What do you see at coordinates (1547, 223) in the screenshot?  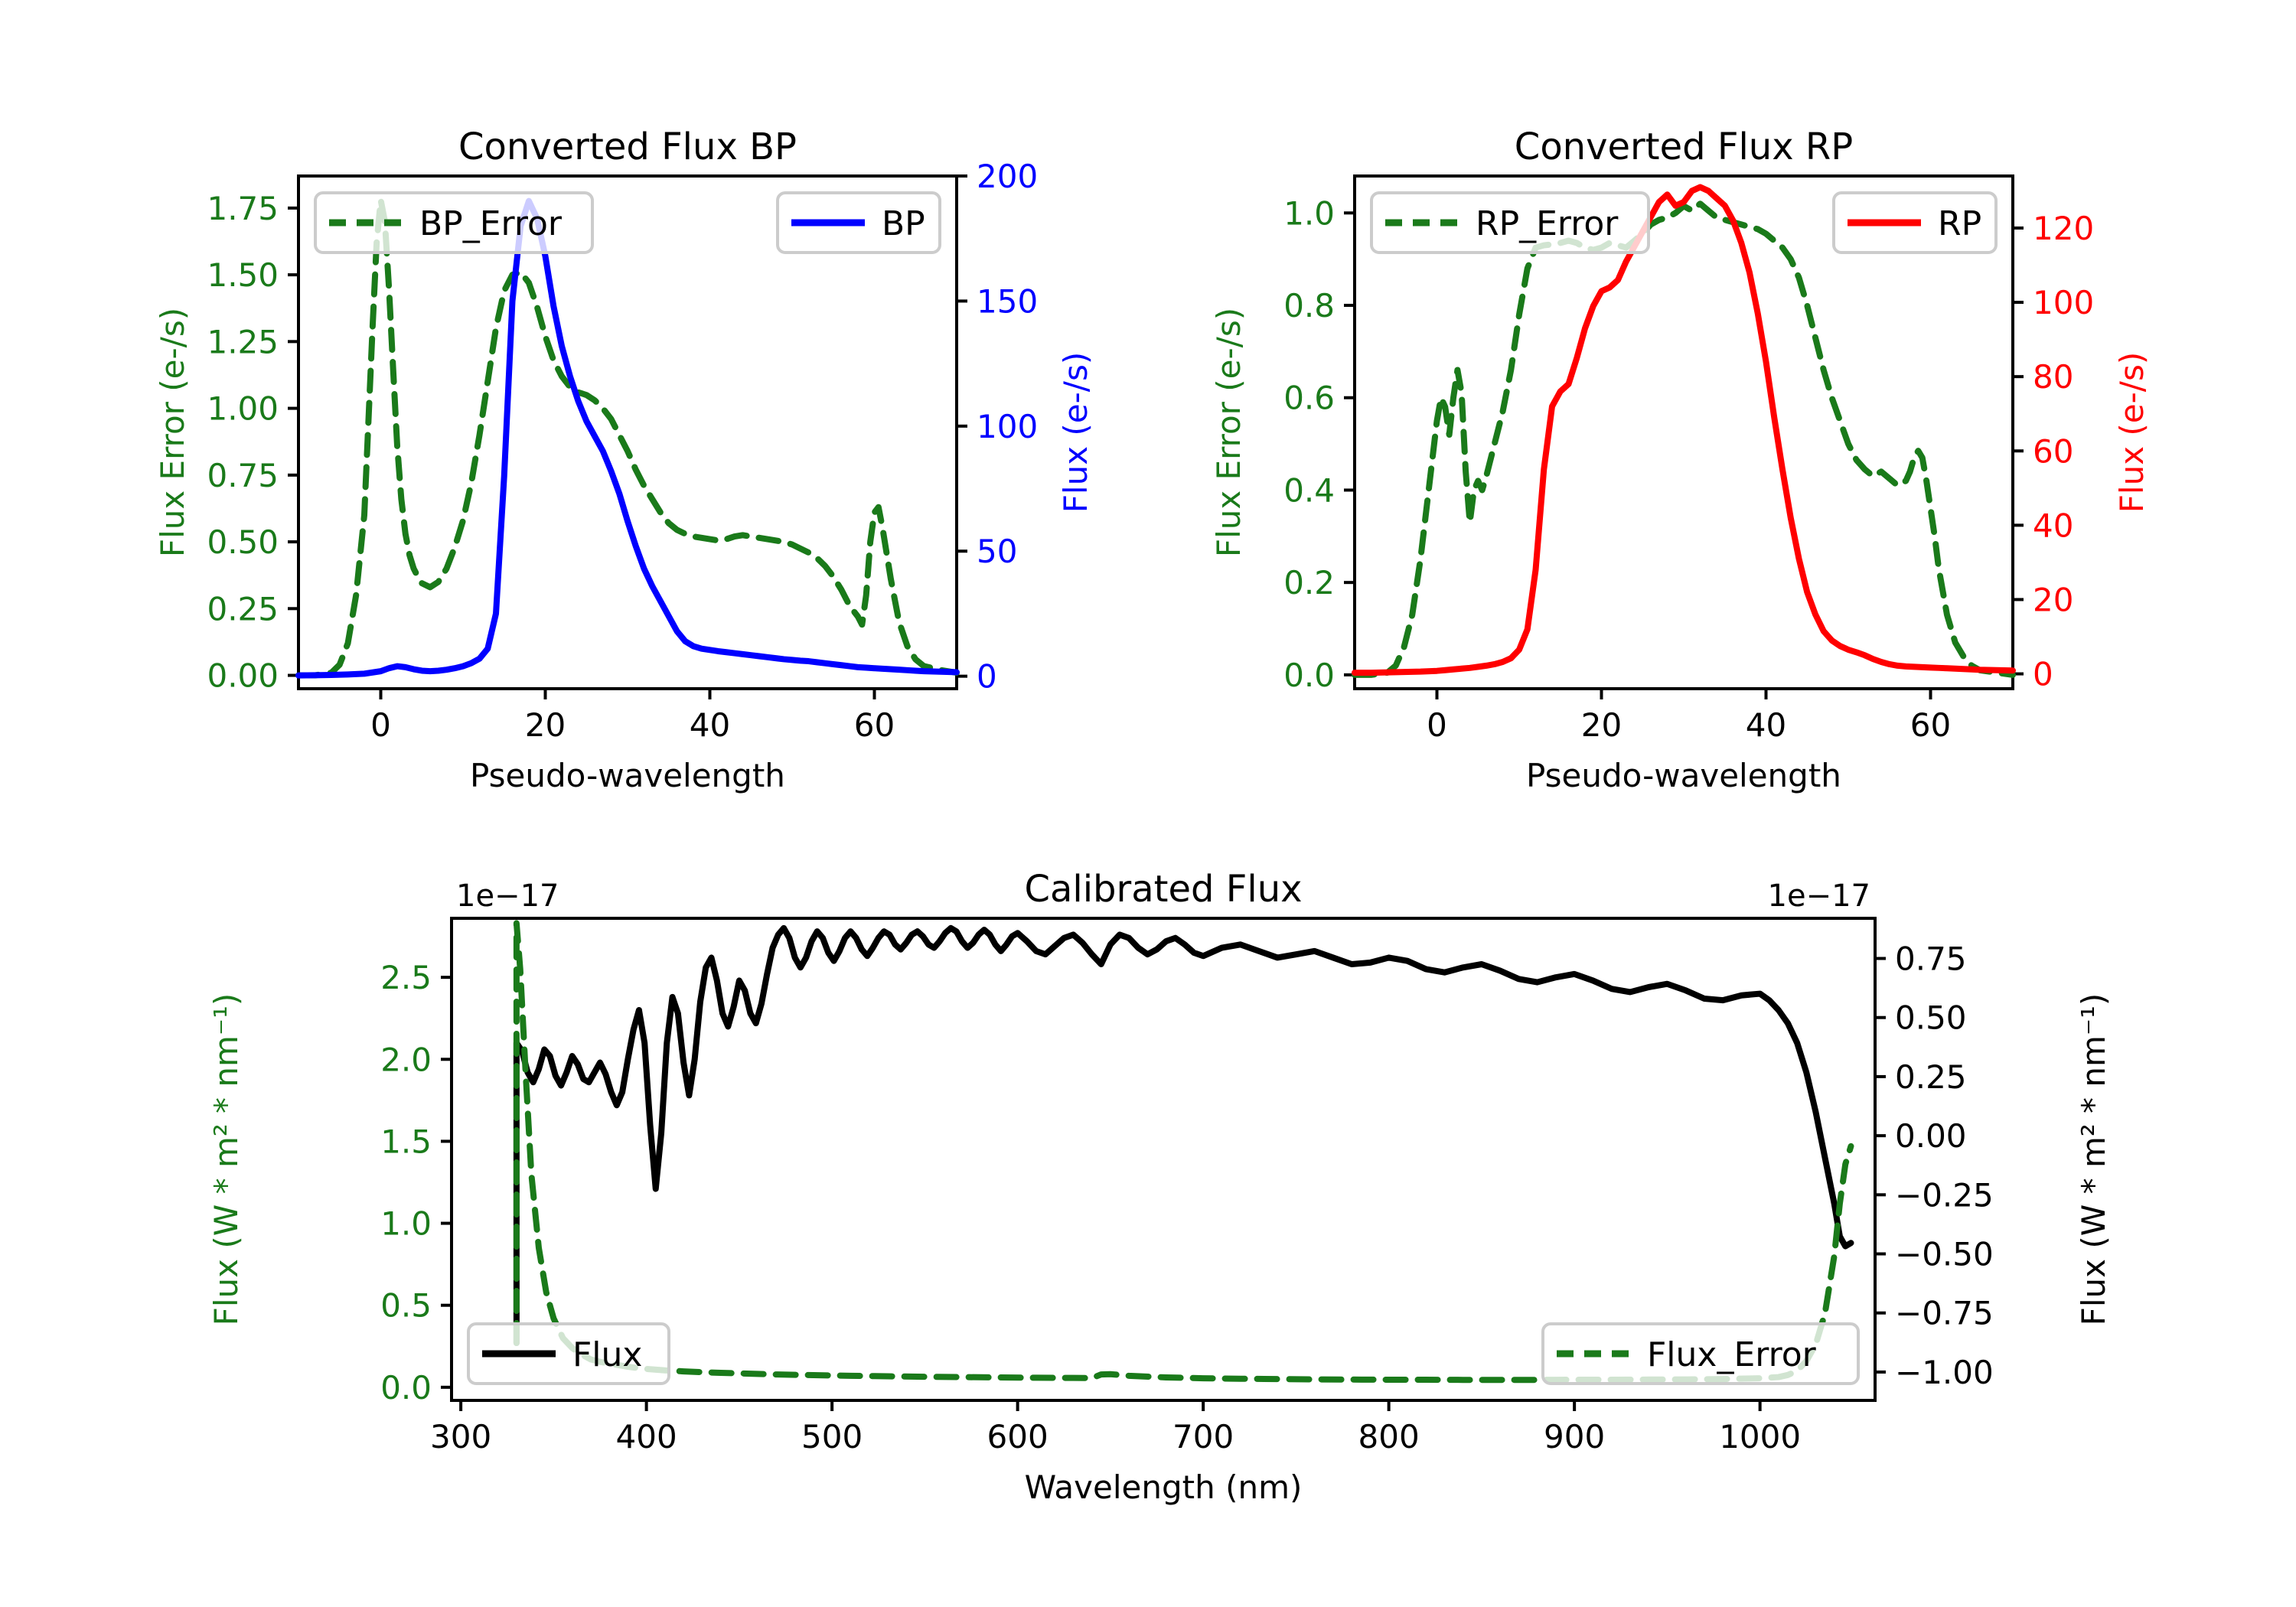 I see `legend-rp-error-label: RP_Error` at bounding box center [1547, 223].